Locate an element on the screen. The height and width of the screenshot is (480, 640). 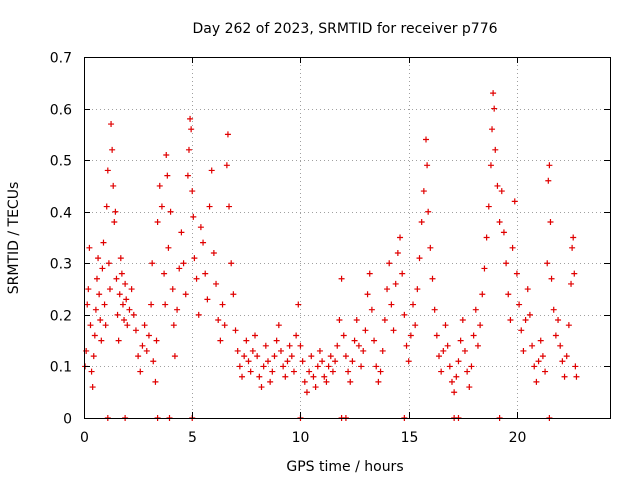
y-tick-label: 0.2 is located at coordinates (61, 317).